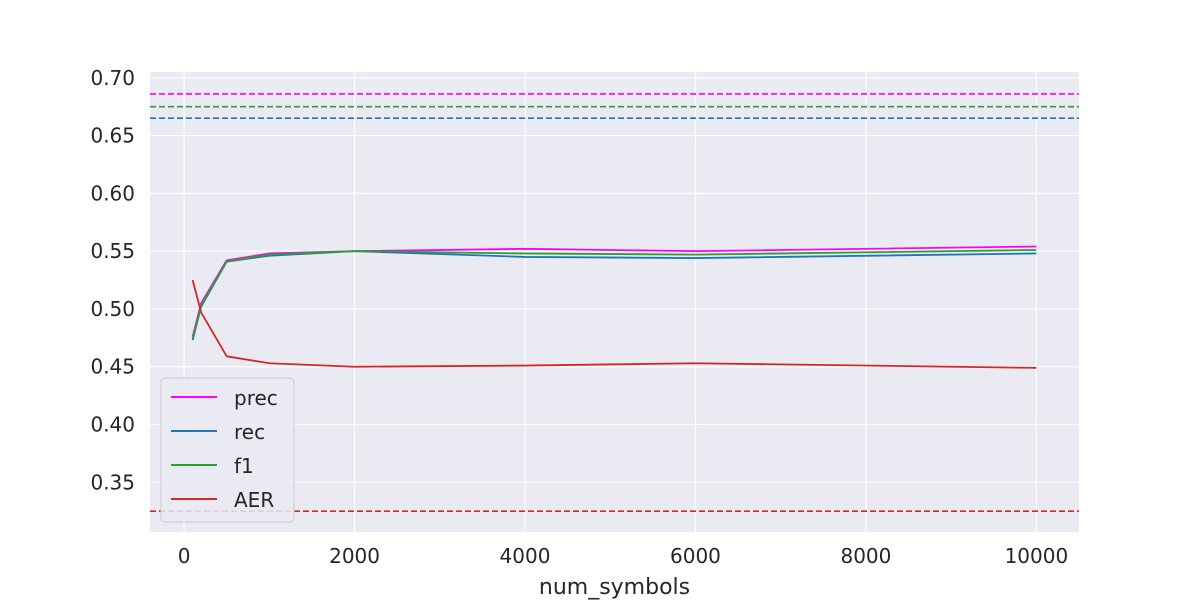 The image size is (1200, 600). I want to click on y-tick-label: 0.55, so click(112, 251).